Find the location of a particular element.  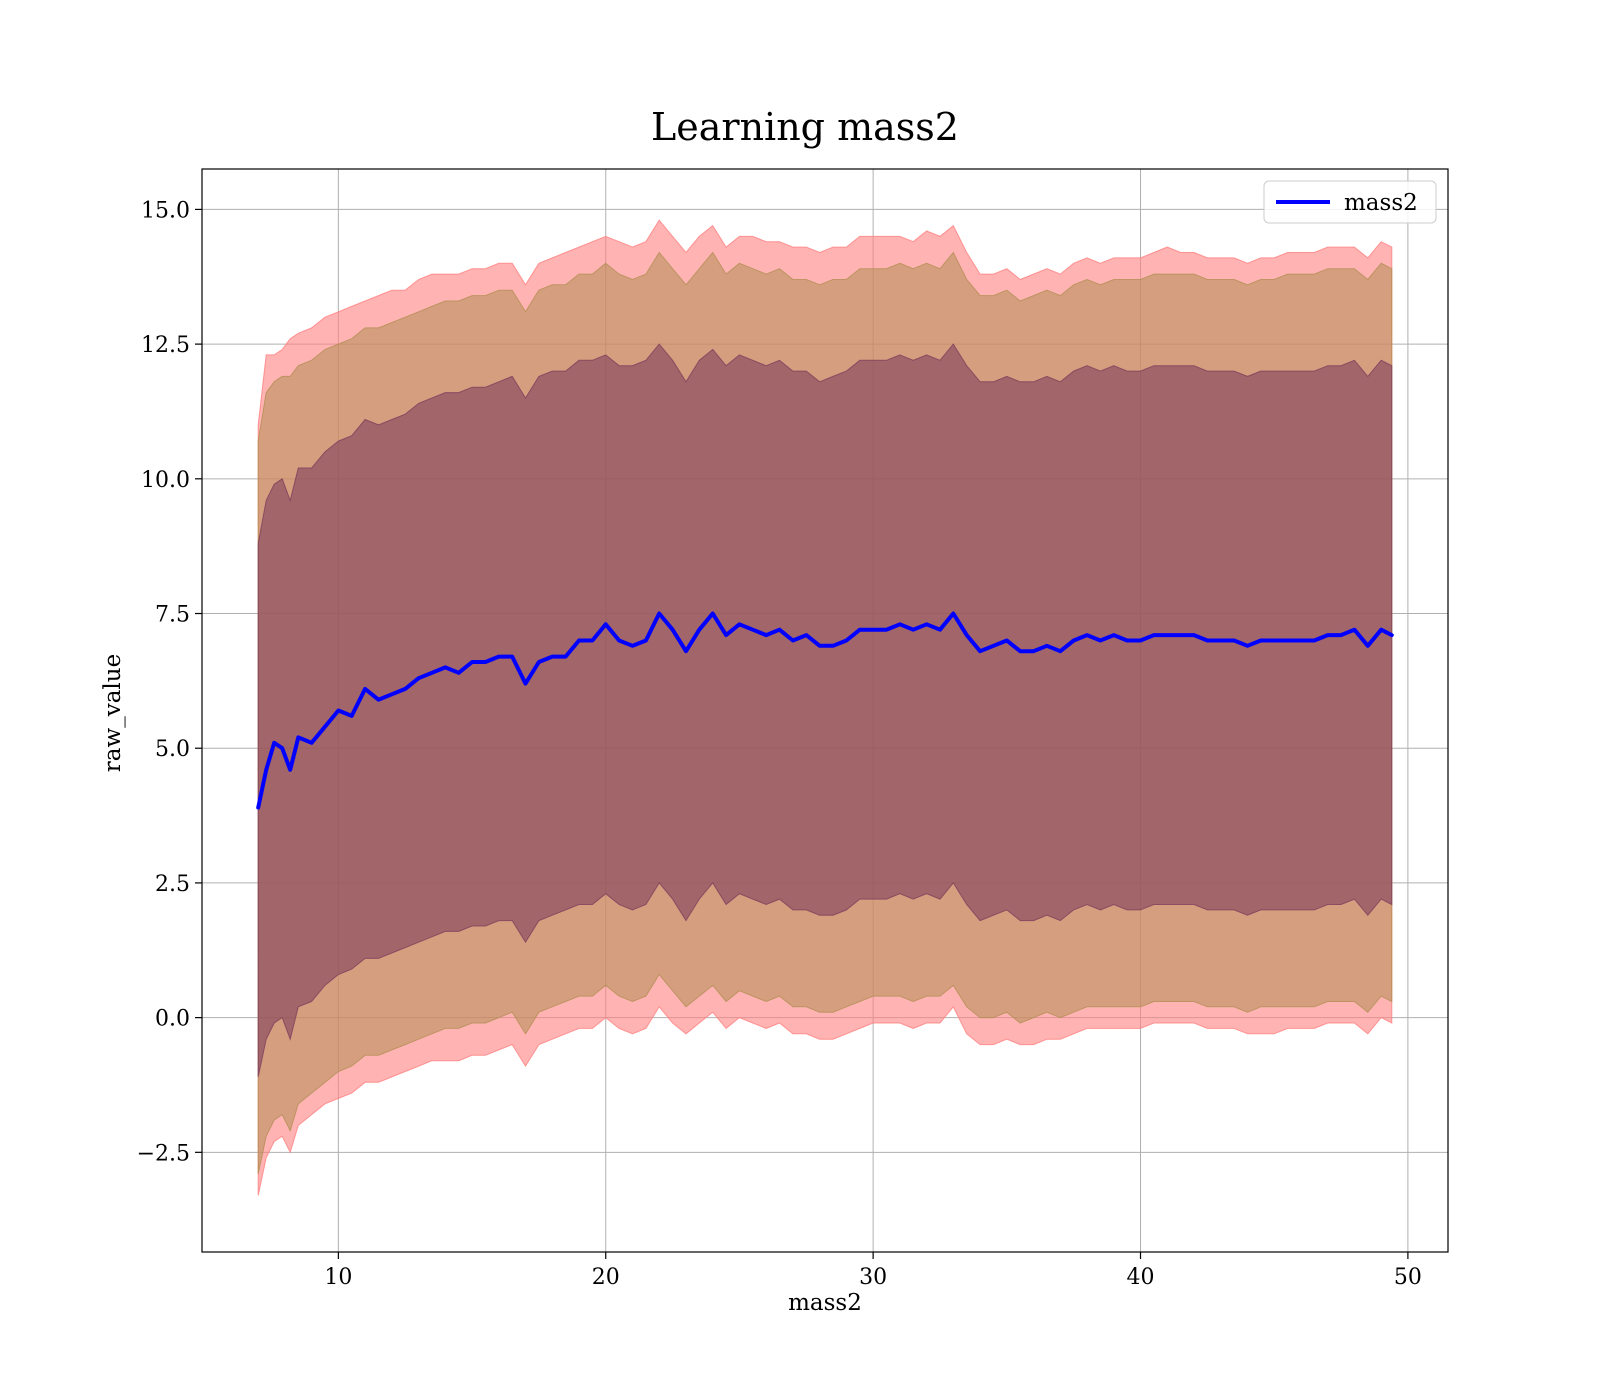

y-tick-label: 0.0 is located at coordinates (172, 1019).